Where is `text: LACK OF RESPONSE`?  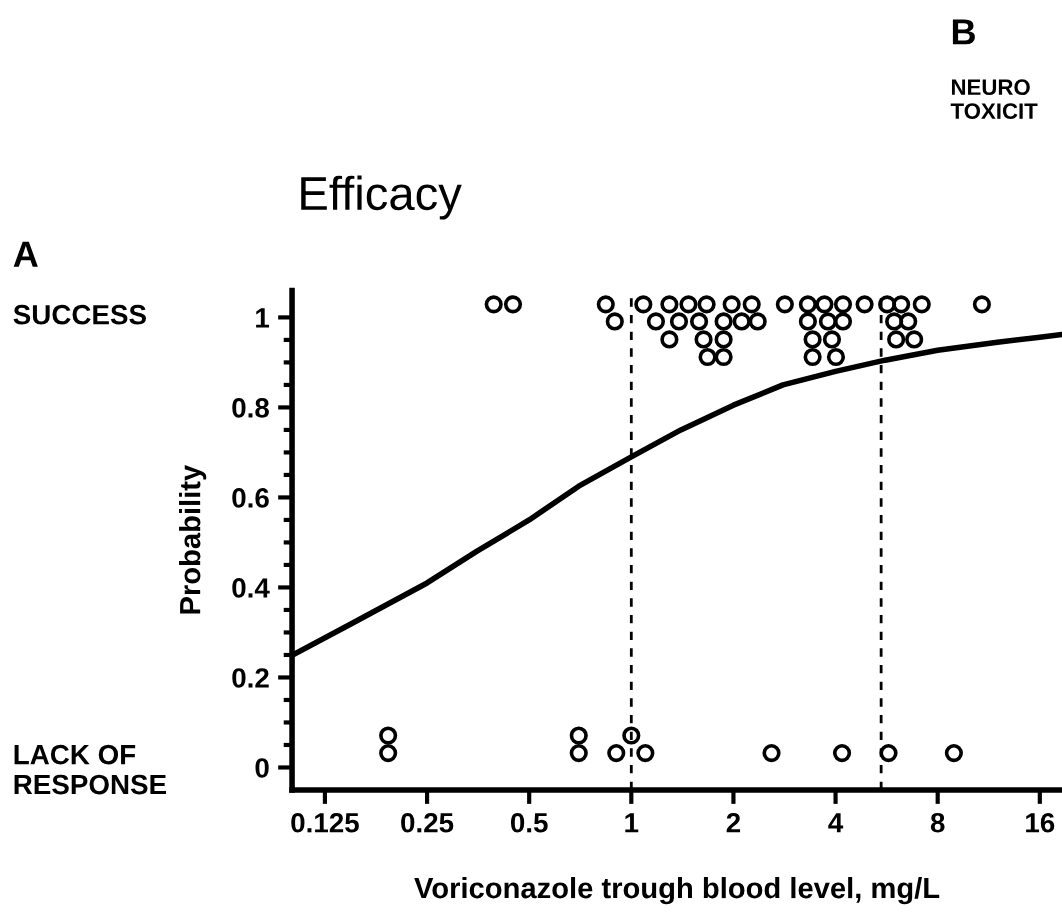 text: LACK OF RESPONSE is located at coordinates (90, 769).